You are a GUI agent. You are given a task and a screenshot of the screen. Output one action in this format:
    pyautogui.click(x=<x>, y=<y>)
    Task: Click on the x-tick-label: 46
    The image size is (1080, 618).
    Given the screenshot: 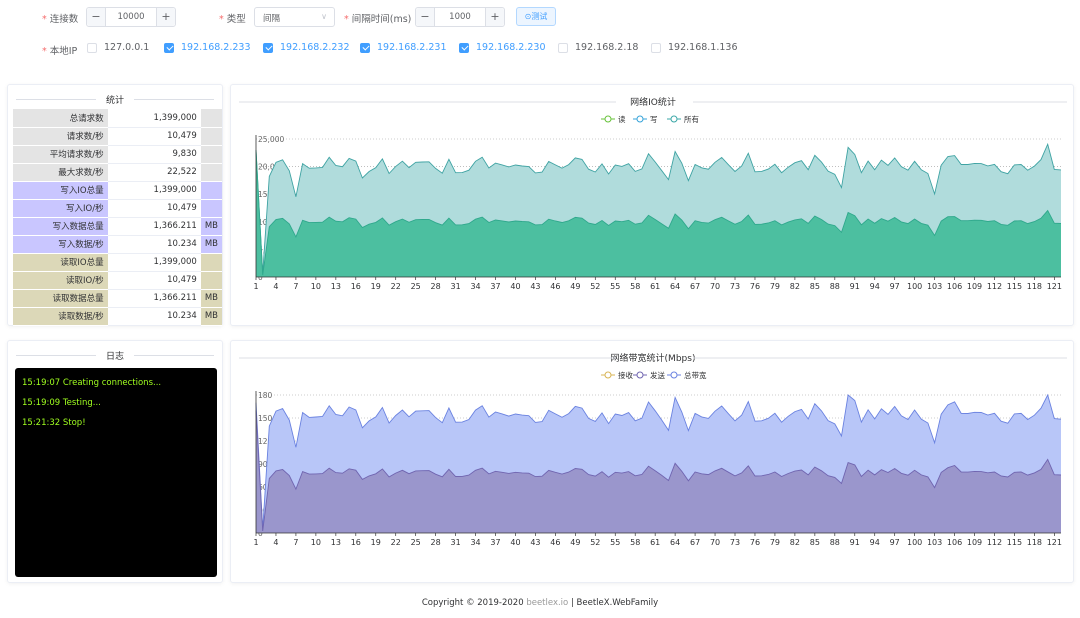 What is the action you would take?
    pyautogui.click(x=555, y=542)
    